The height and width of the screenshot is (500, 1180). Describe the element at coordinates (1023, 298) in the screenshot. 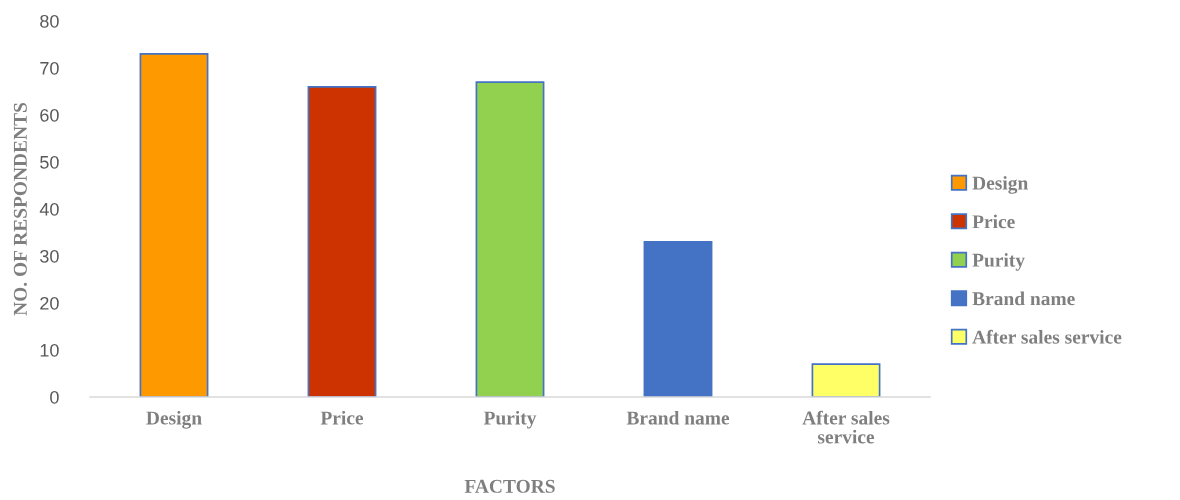

I see `legend-label: Brand name` at that location.